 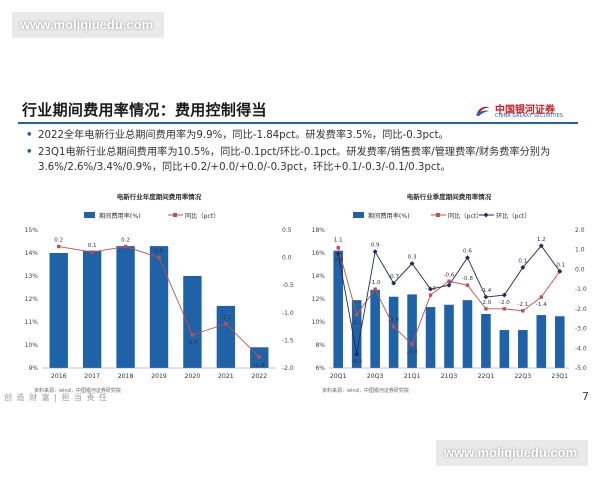 I want to click on y-right-tick-label: 0.5, so click(x=287, y=230).